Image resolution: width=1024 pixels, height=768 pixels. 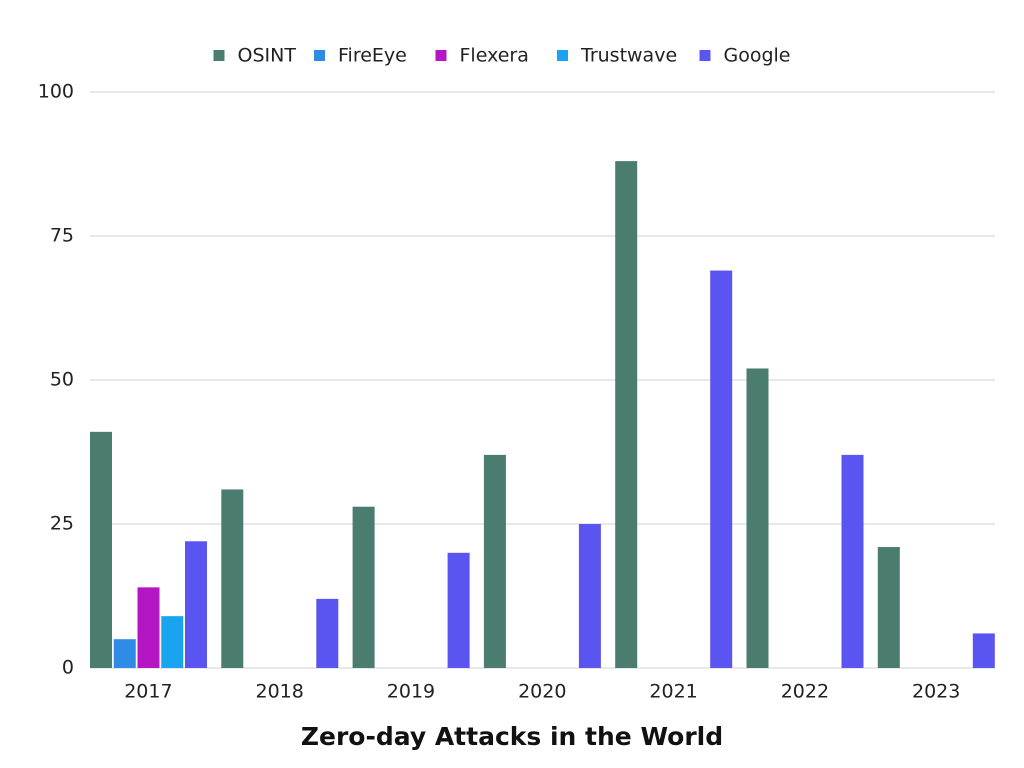 What do you see at coordinates (411, 692) in the screenshot?
I see `x-tick-label: 2019` at bounding box center [411, 692].